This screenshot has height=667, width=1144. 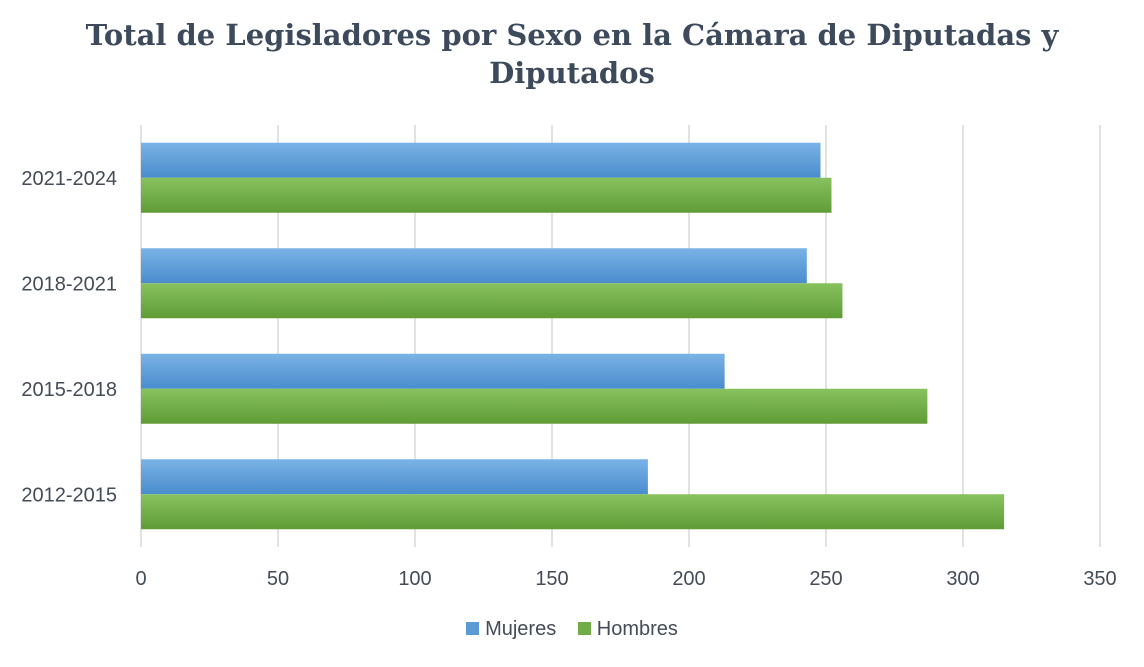 What do you see at coordinates (394, 477) in the screenshot?
I see `bar-mujeres-2012-2015` at bounding box center [394, 477].